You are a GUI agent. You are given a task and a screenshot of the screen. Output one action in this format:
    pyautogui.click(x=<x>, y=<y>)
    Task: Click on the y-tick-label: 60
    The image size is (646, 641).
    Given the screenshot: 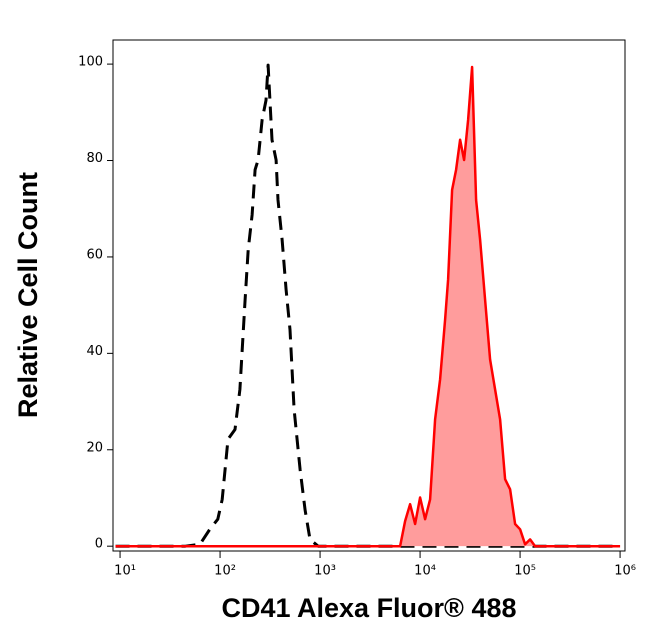 What is the action you would take?
    pyautogui.click(x=94, y=254)
    